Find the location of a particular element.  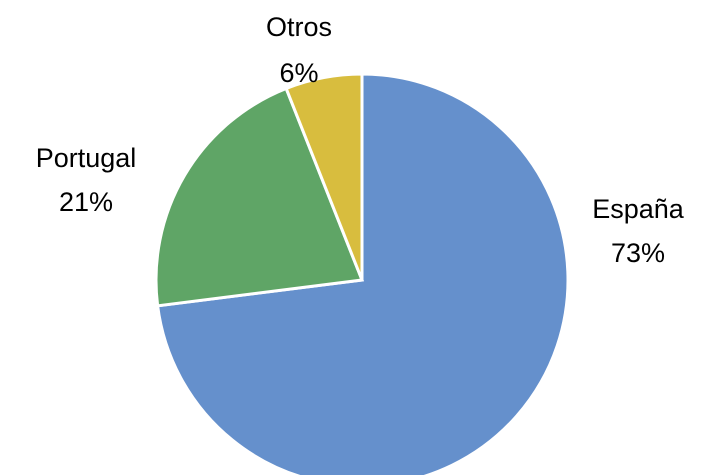

slice-label-name-espana: España is located at coordinates (638, 209).